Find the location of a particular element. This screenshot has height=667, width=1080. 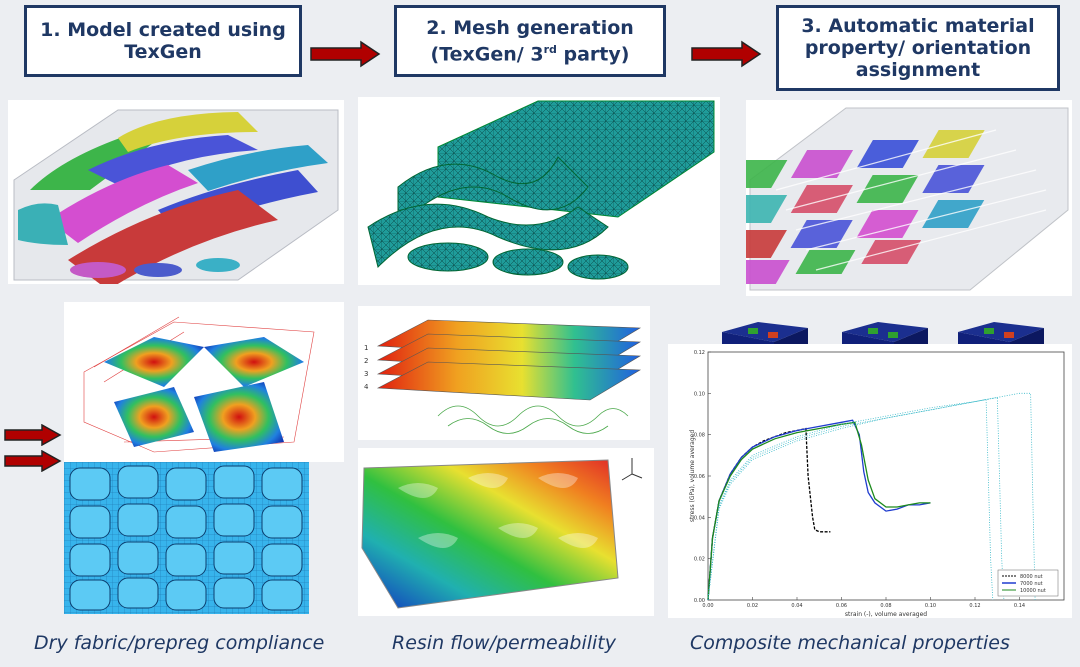

step-2-line-2: (TexGen/ 3rd party) is located at coordinates (530, 52).